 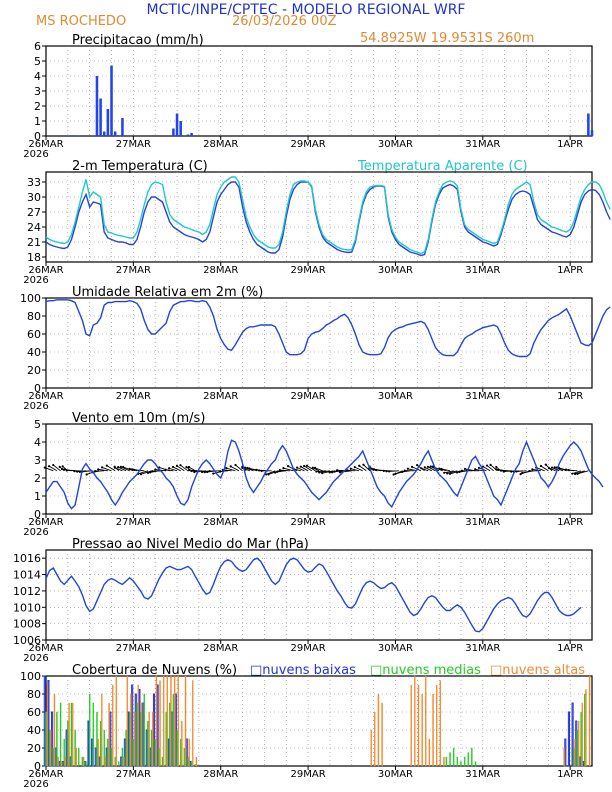 I want to click on pressure-ytick-label: 1006, so click(x=27, y=640).